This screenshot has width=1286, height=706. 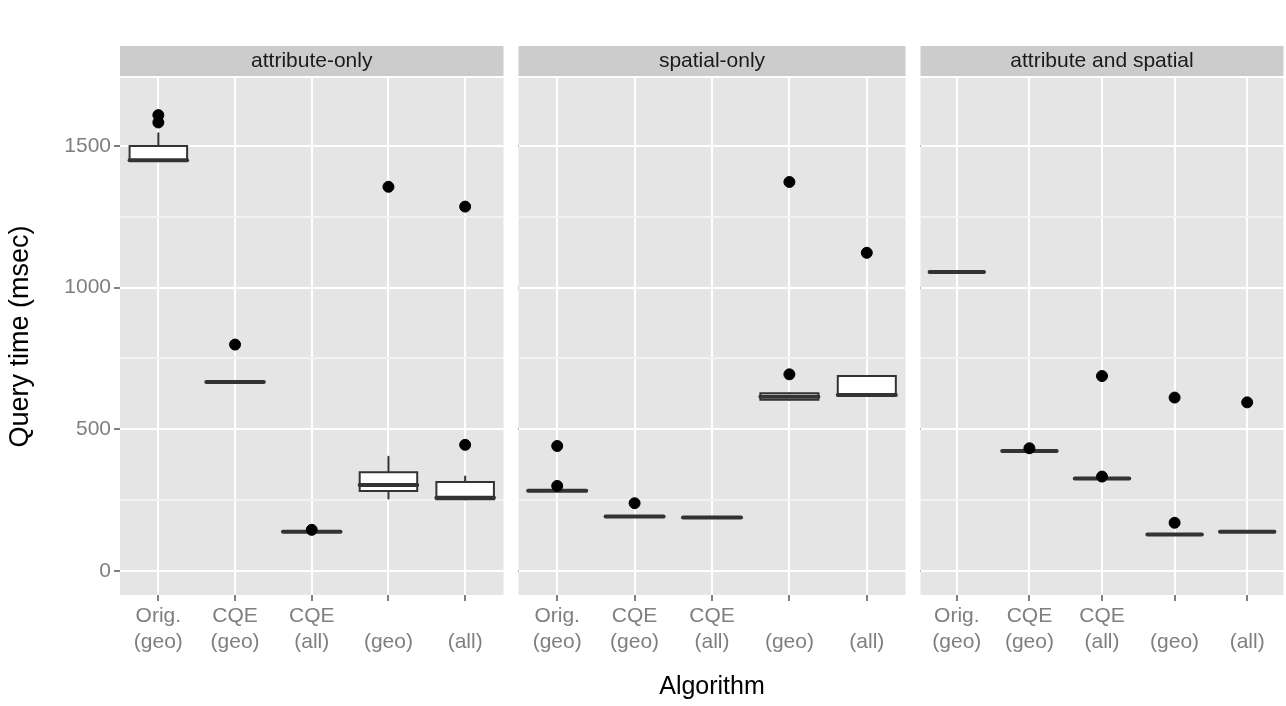 What do you see at coordinates (312, 59) in the screenshot?
I see `chart-title: attribute-only` at bounding box center [312, 59].